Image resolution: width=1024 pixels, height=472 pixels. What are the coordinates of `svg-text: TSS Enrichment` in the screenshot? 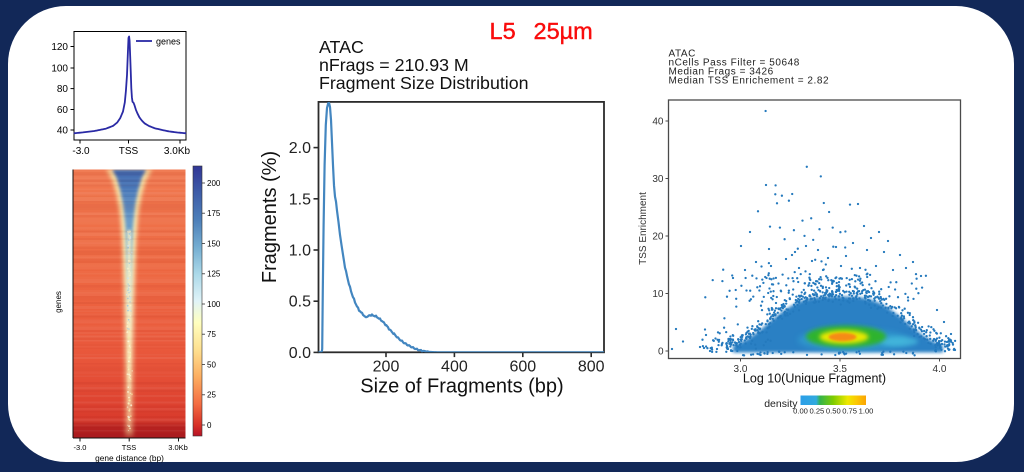 It's located at (643, 228).